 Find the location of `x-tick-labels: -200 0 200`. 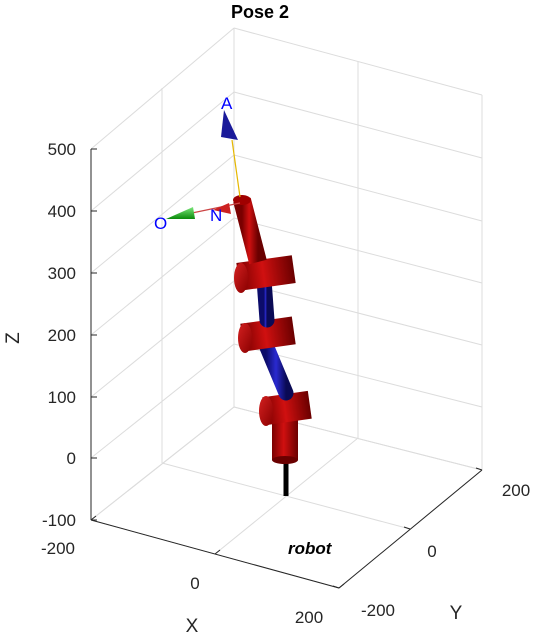

x-tick-labels: -200 0 200 is located at coordinates (182, 583).